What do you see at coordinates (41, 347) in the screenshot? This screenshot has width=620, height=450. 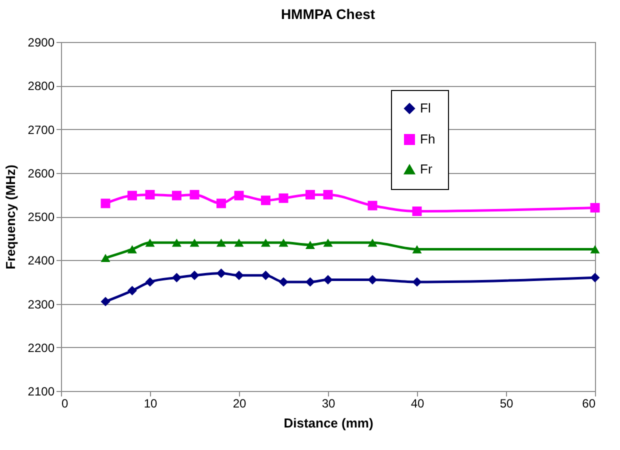 I see `y-tick-label: 2200` at bounding box center [41, 347].